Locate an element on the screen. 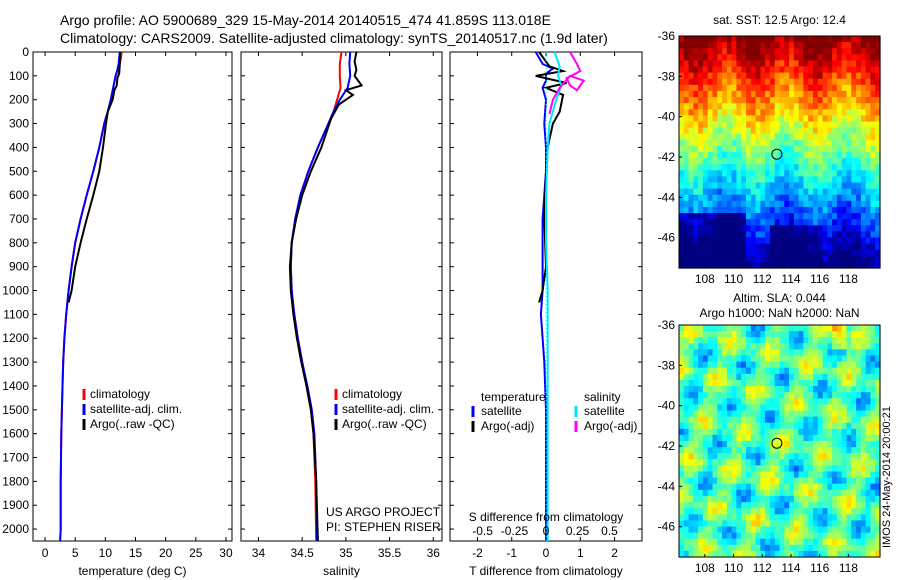  y-tick-label: 800 is located at coordinates (19, 243).